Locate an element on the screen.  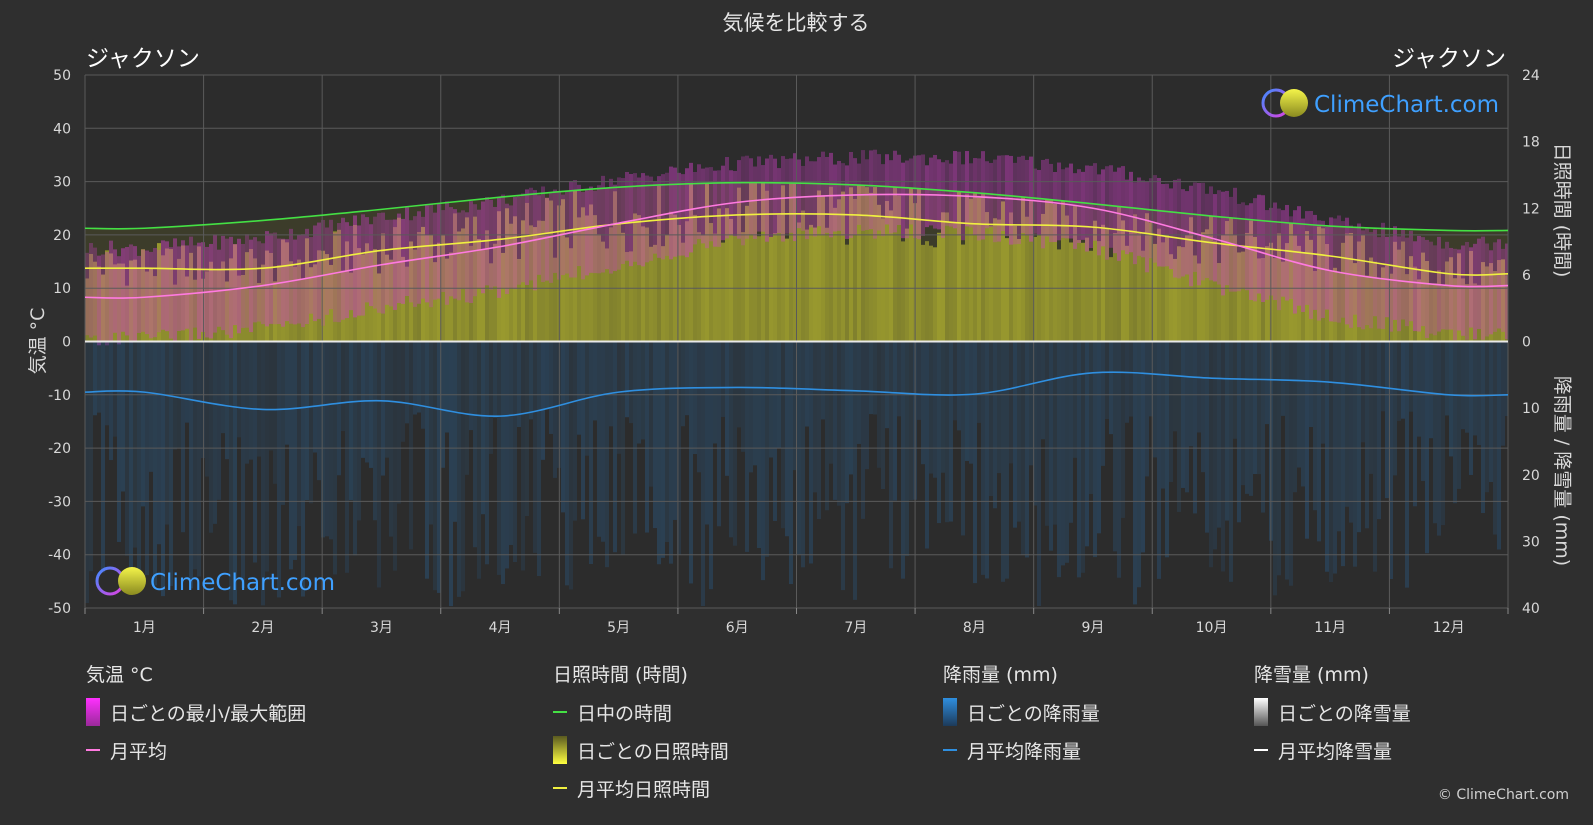
month-tick-label: 3月 is located at coordinates (381, 628).